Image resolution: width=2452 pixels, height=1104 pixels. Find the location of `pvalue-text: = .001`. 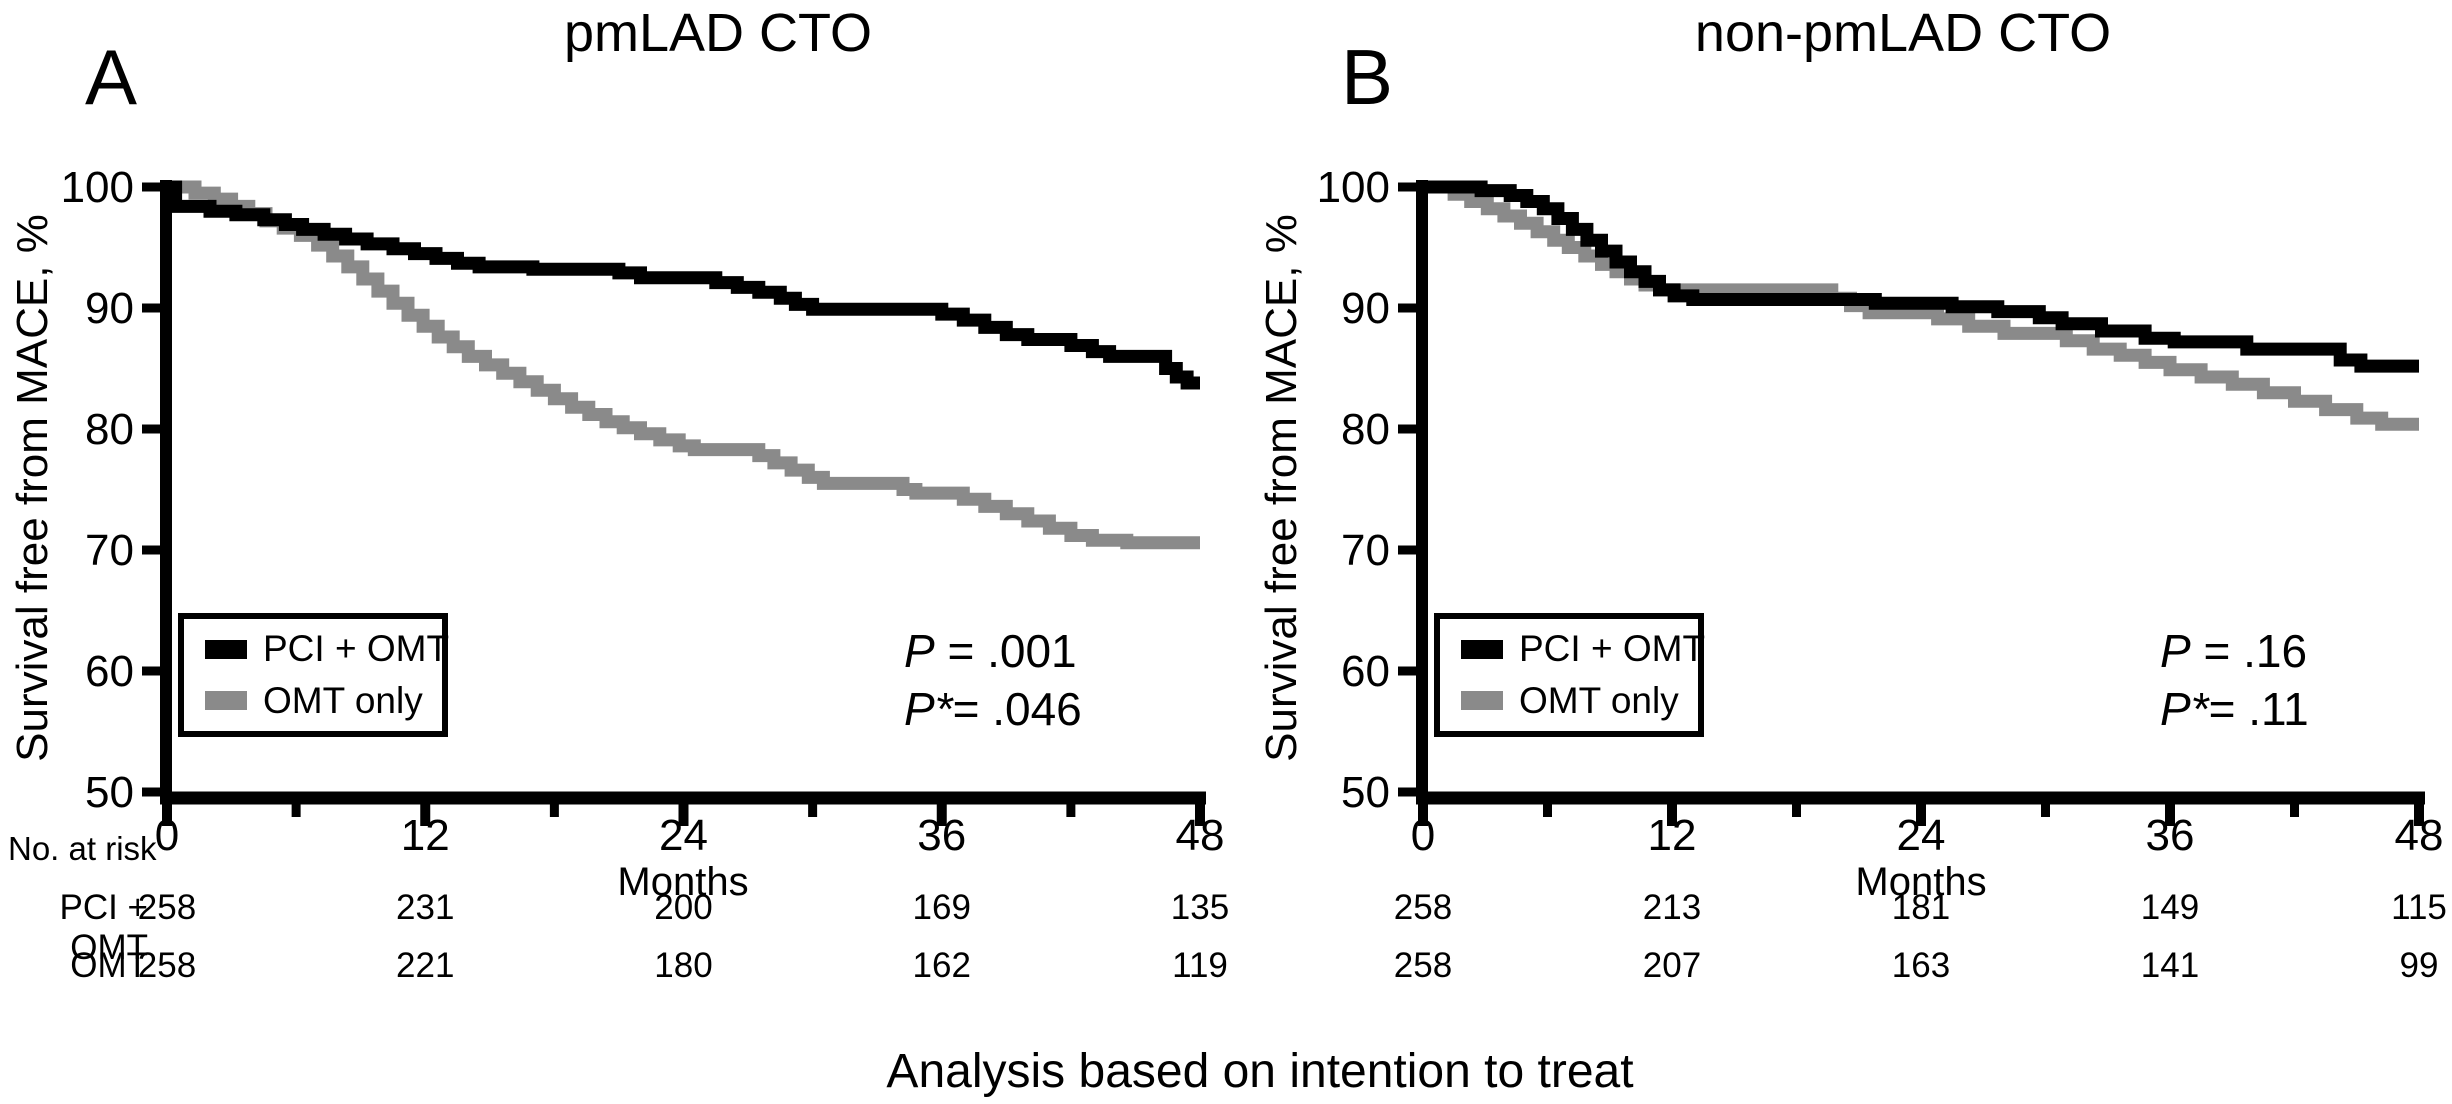

pvalue-text: = .001 is located at coordinates (1005, 651).